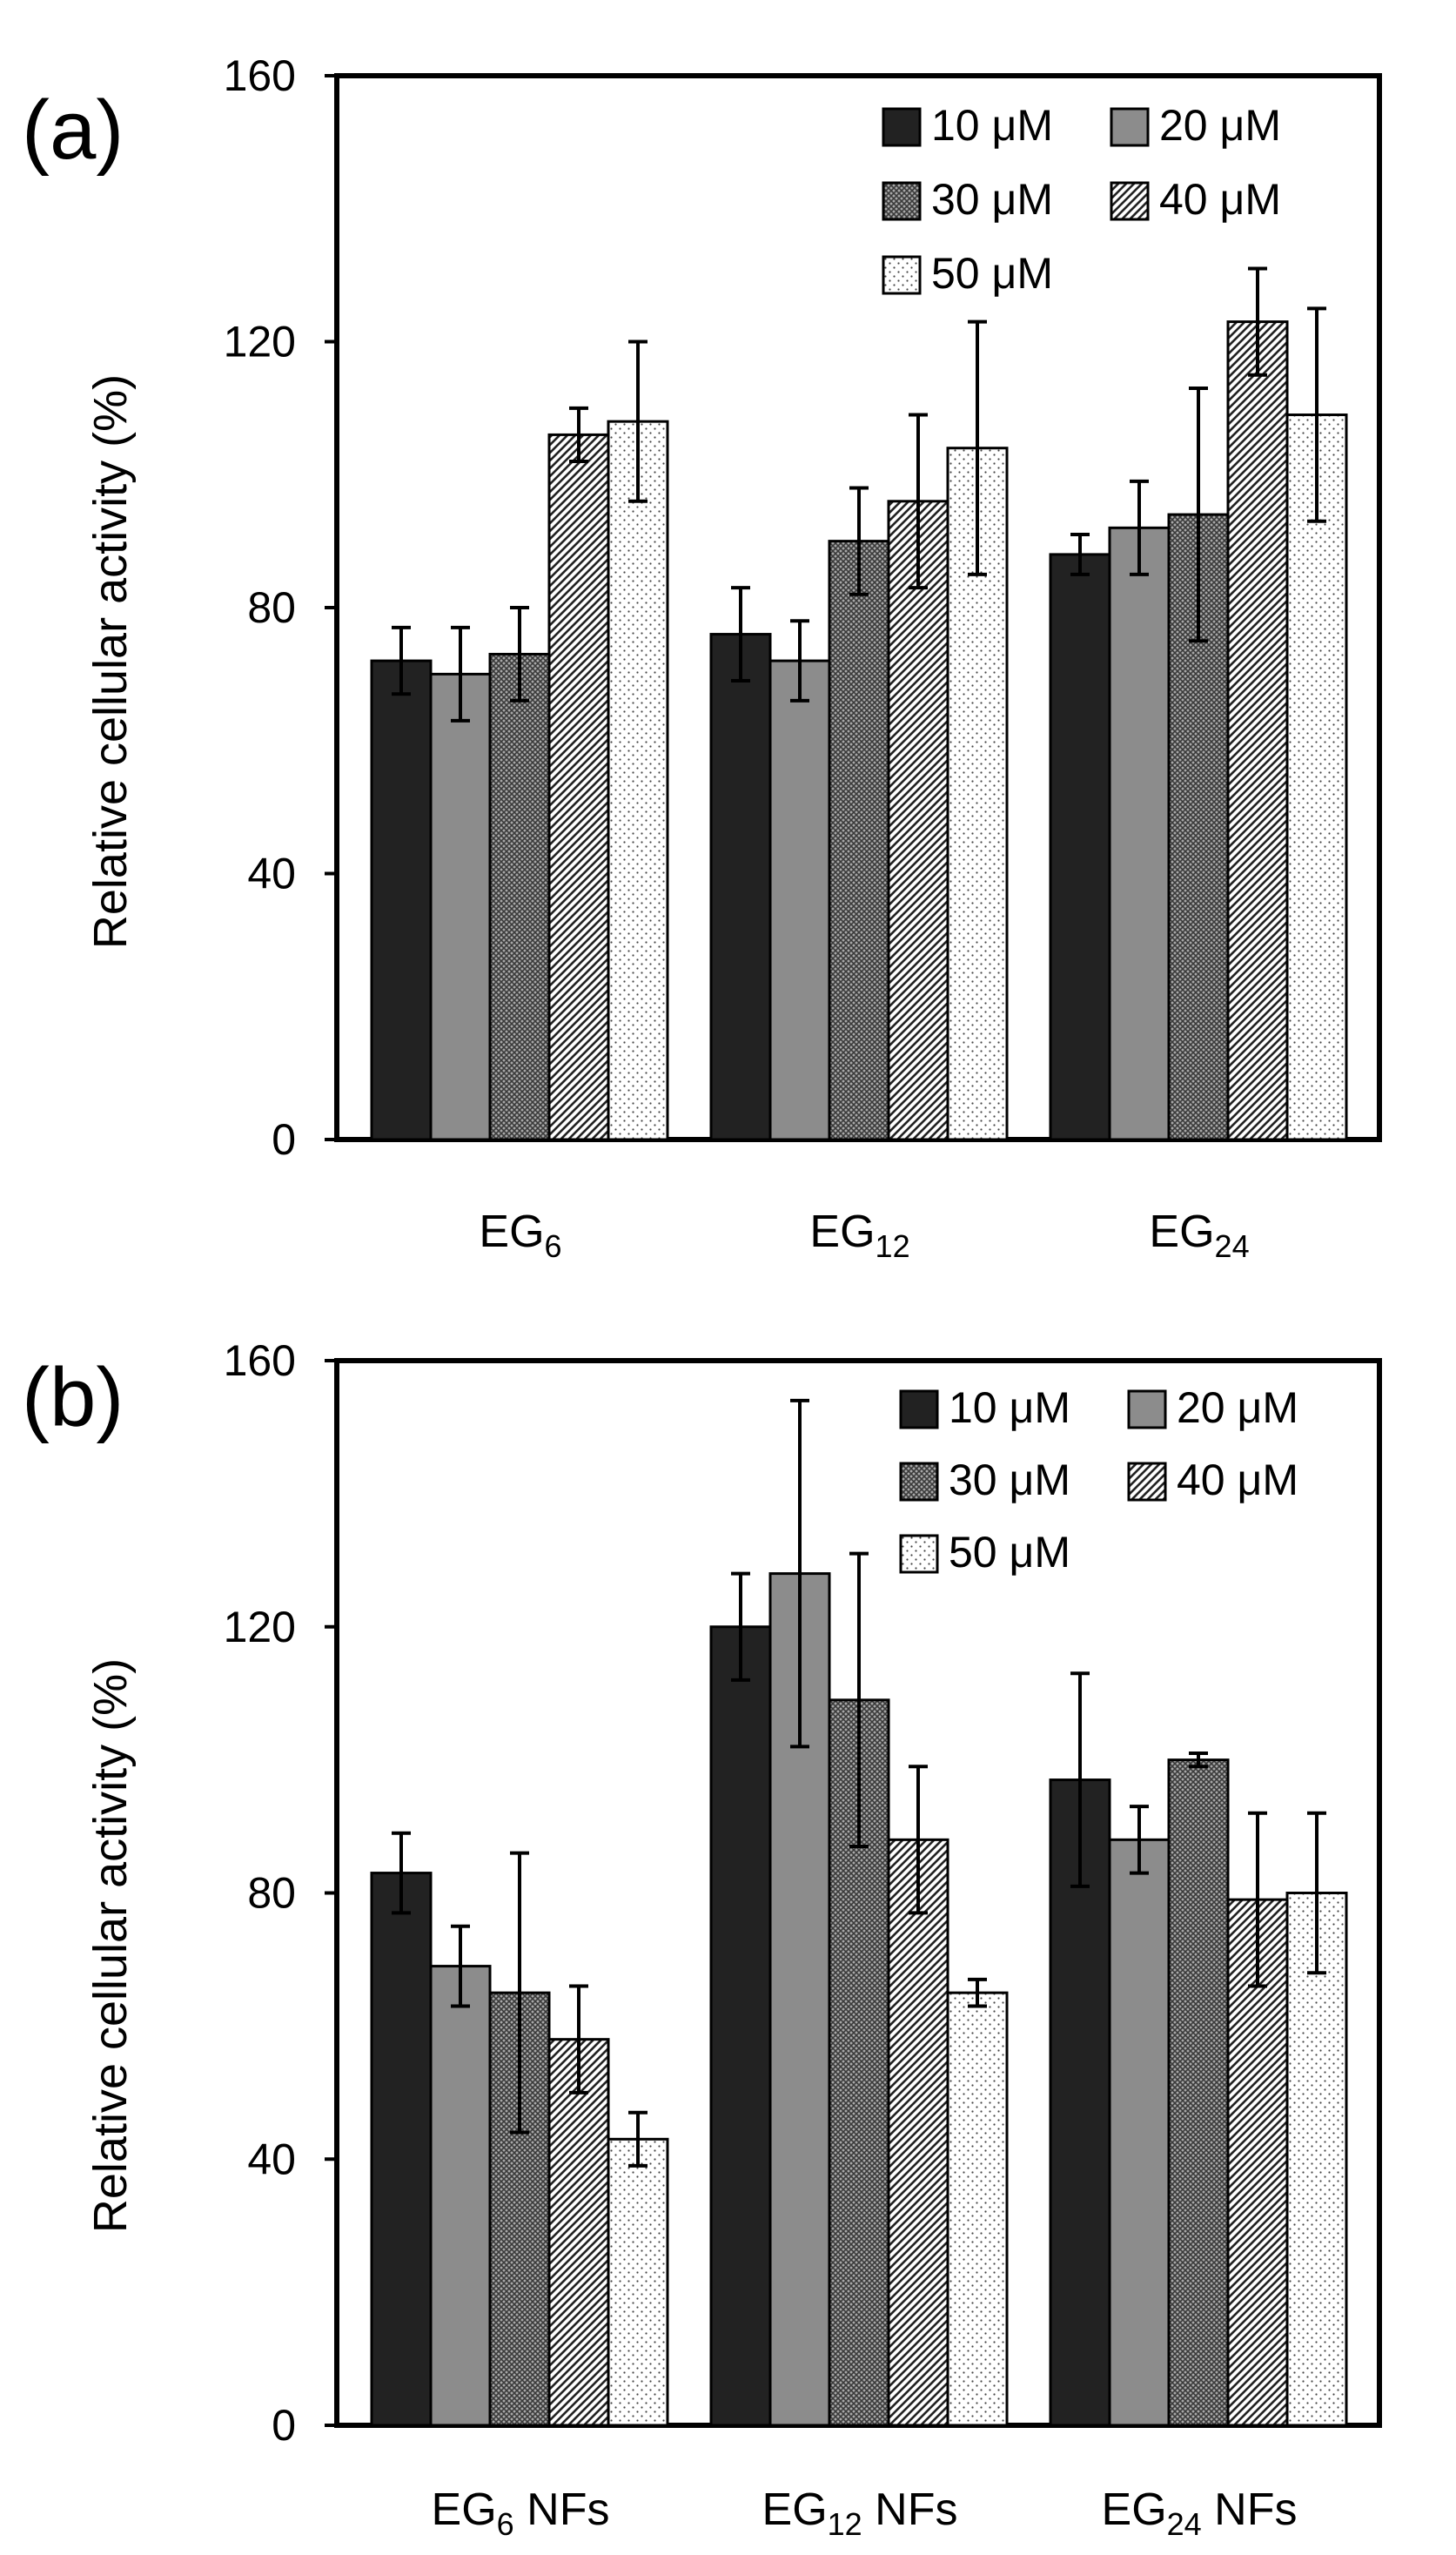  What do you see at coordinates (1212, 1480) in the screenshot?
I see `legend-item: 40 μM` at bounding box center [1212, 1480].